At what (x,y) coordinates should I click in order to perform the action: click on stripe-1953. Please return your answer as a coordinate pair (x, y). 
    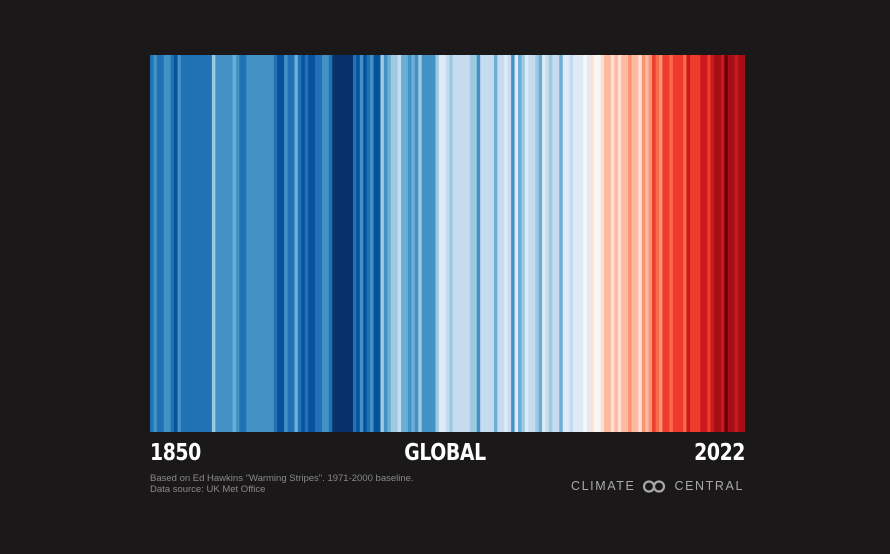
    Looking at the image, I should click on (506, 243).